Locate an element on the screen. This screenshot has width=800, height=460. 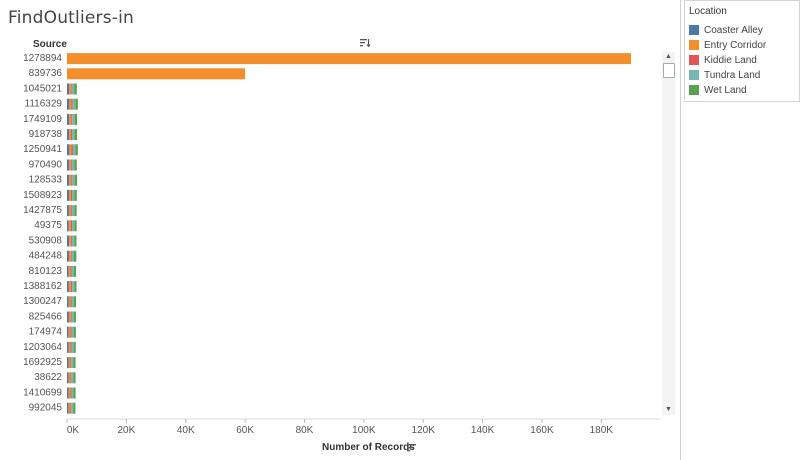
row-label: 1692925 is located at coordinates (42, 362).